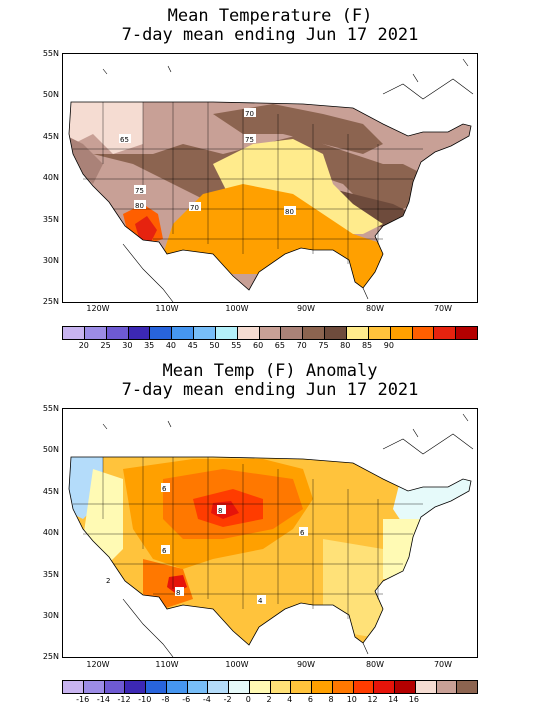 This screenshot has height=709, width=540. Describe the element at coordinates (248, 699) in the screenshot. I see `colorbar-tick-label: 0` at that location.